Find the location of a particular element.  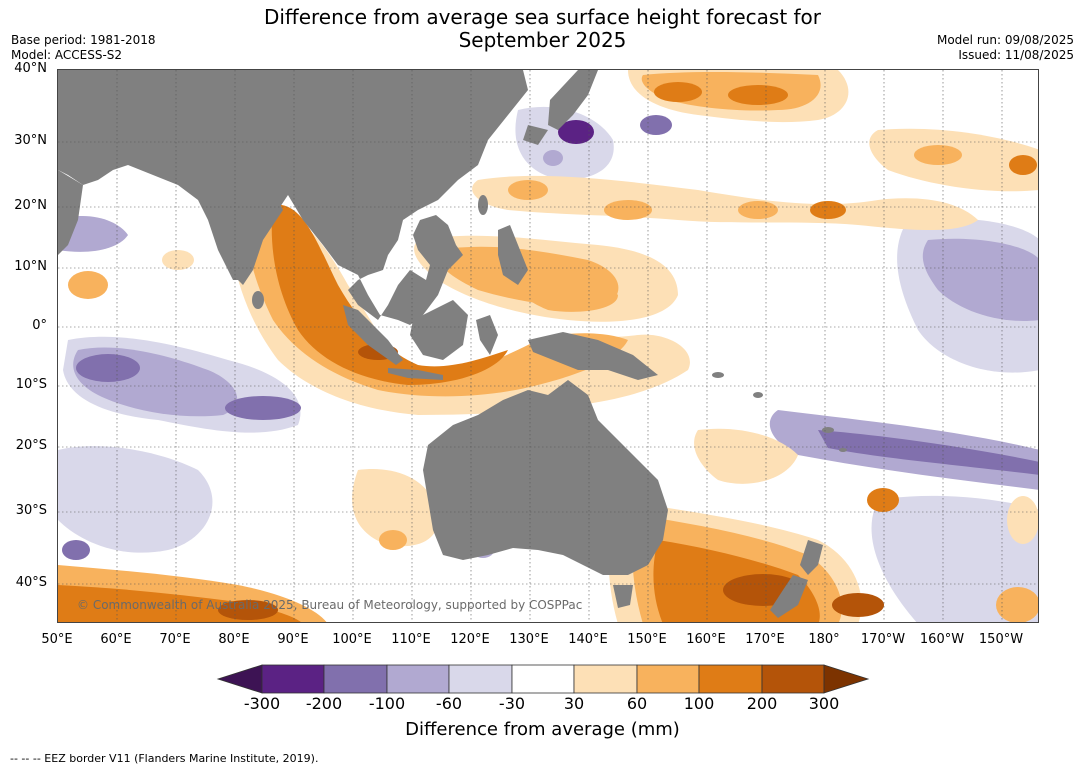

colorbar-arrow-high is located at coordinates (846, 679).